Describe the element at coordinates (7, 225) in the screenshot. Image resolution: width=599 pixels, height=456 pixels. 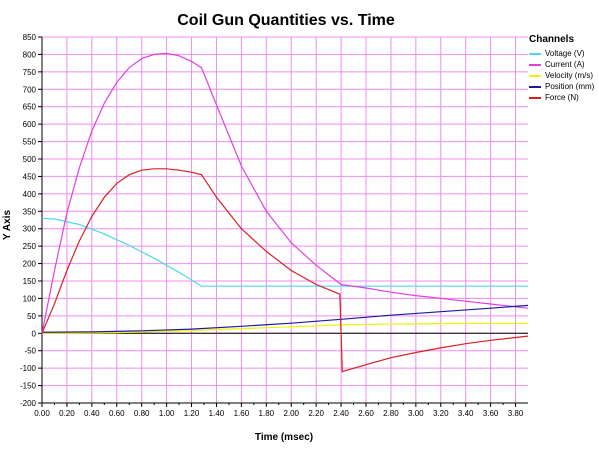
I see `y-axis-label: Y Axis` at that location.